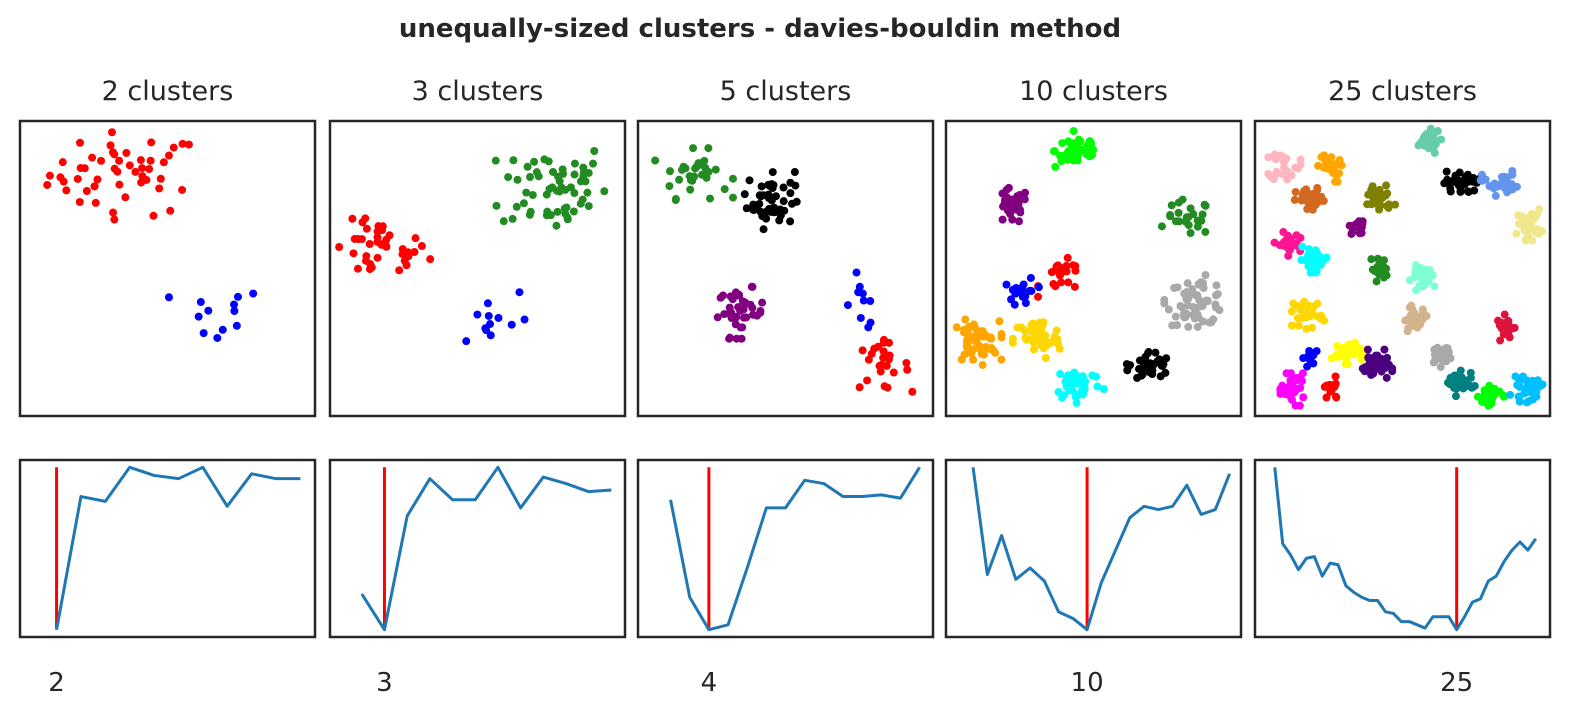  Describe the element at coordinates (1093, 548) in the screenshot. I see `score-frame` at that location.